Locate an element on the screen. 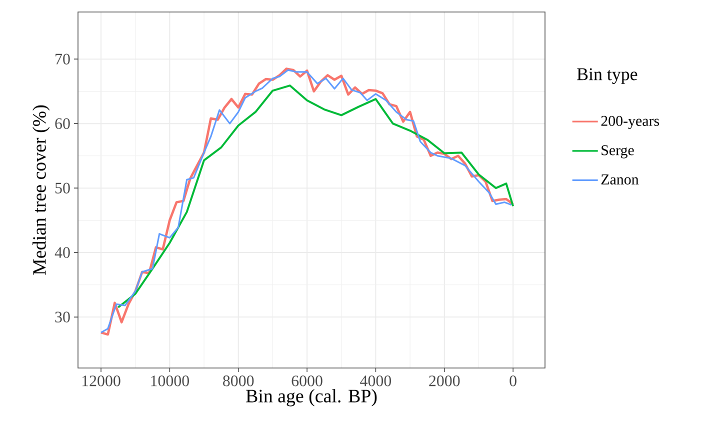 The image size is (724, 434). legend-label: Serge is located at coordinates (618, 151).